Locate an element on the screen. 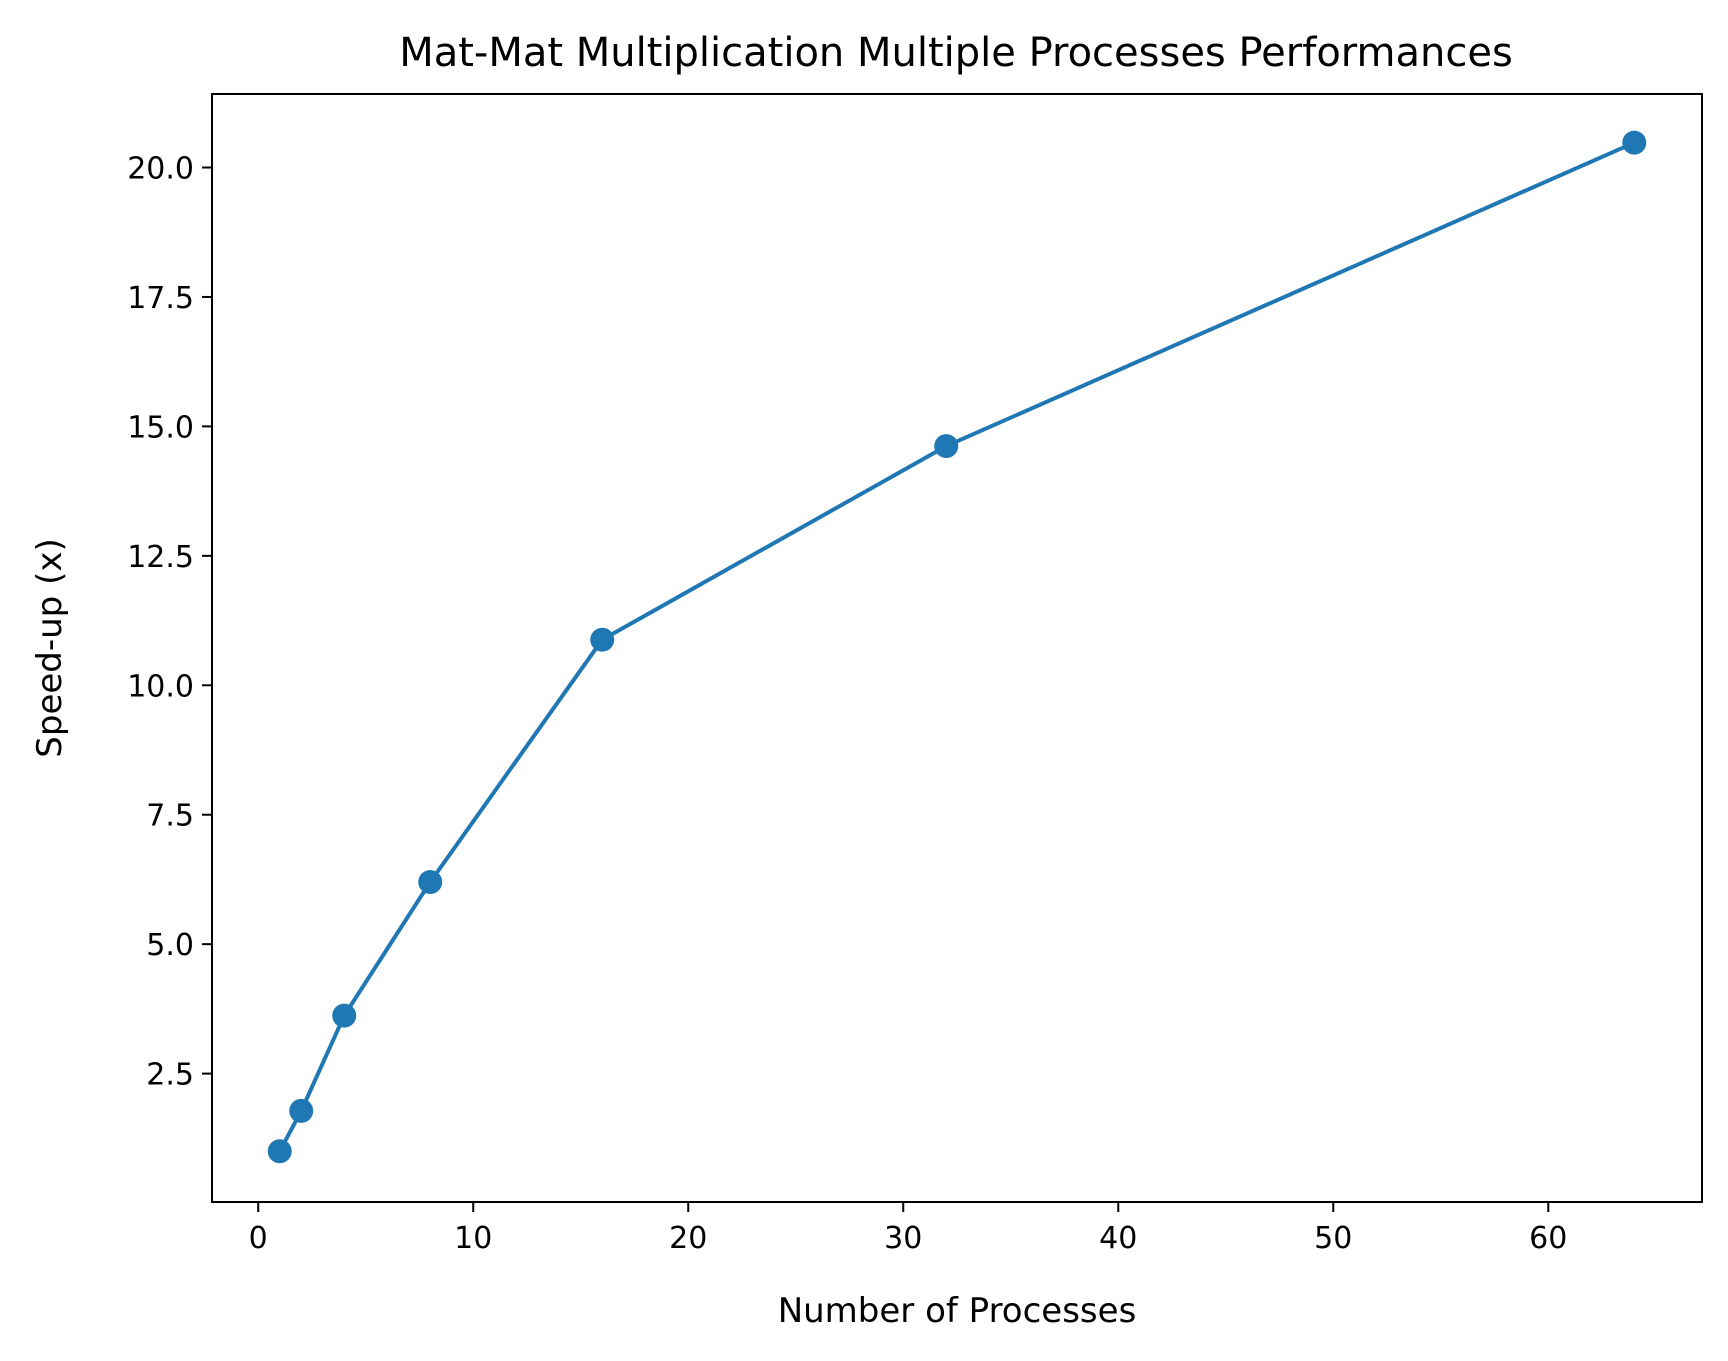 This screenshot has height=1361, width=1728. x-tick-label: 0 is located at coordinates (258, 1238).